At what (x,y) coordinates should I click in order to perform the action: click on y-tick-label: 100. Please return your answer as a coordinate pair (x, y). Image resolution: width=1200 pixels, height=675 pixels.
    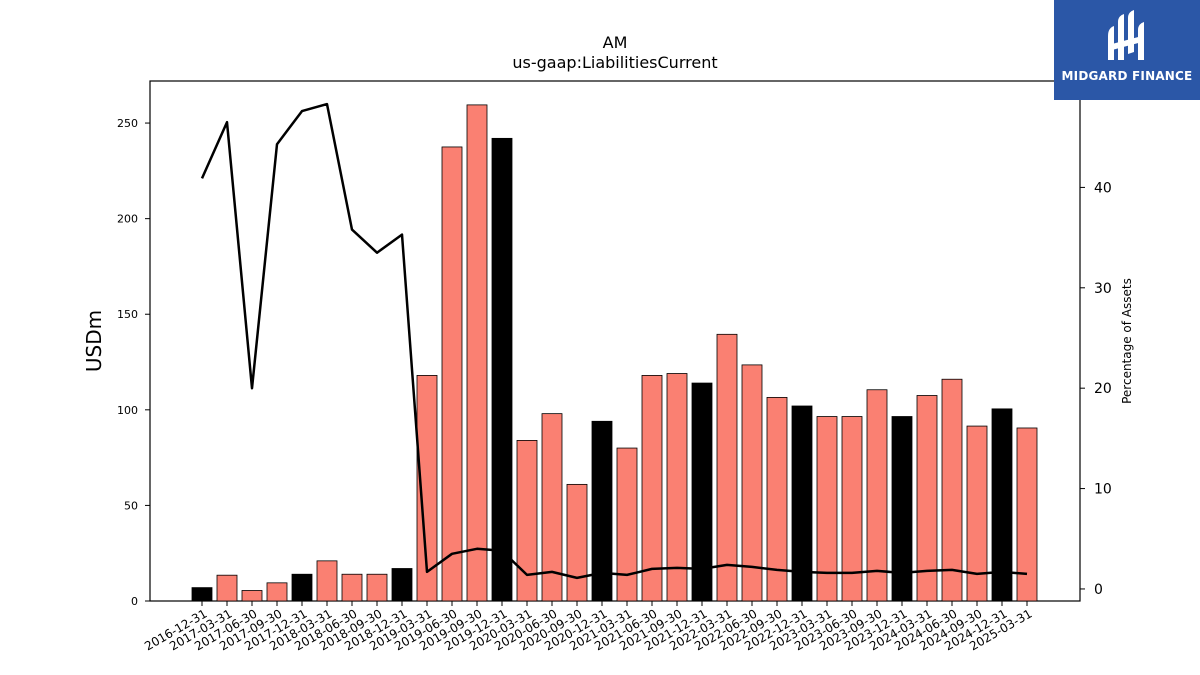
    Looking at the image, I should click on (127, 410).